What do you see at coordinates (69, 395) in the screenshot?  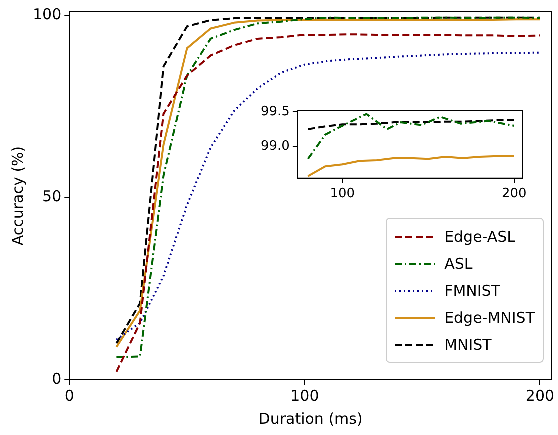 I see `x-tick-label: 0` at bounding box center [69, 395].